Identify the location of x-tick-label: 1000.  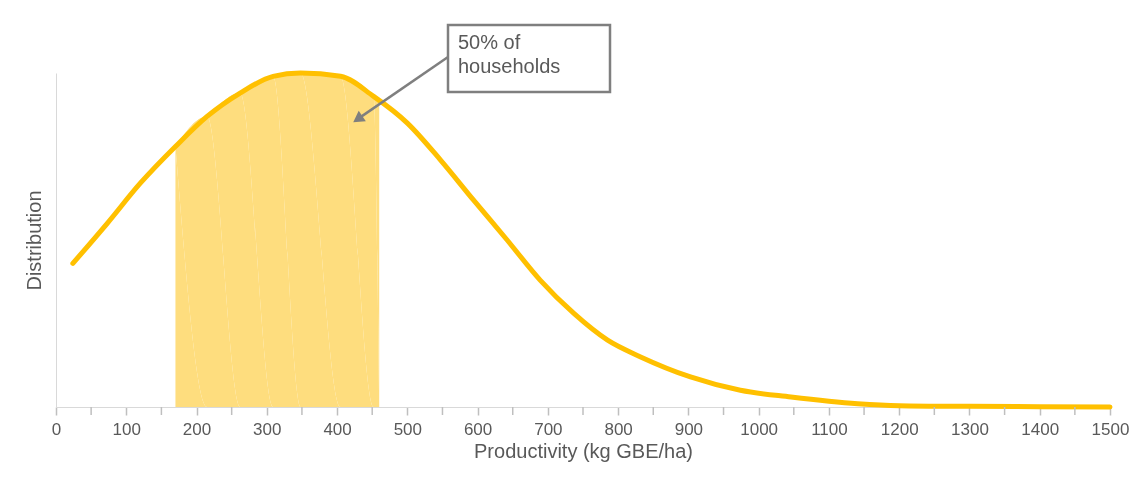
(759, 429).